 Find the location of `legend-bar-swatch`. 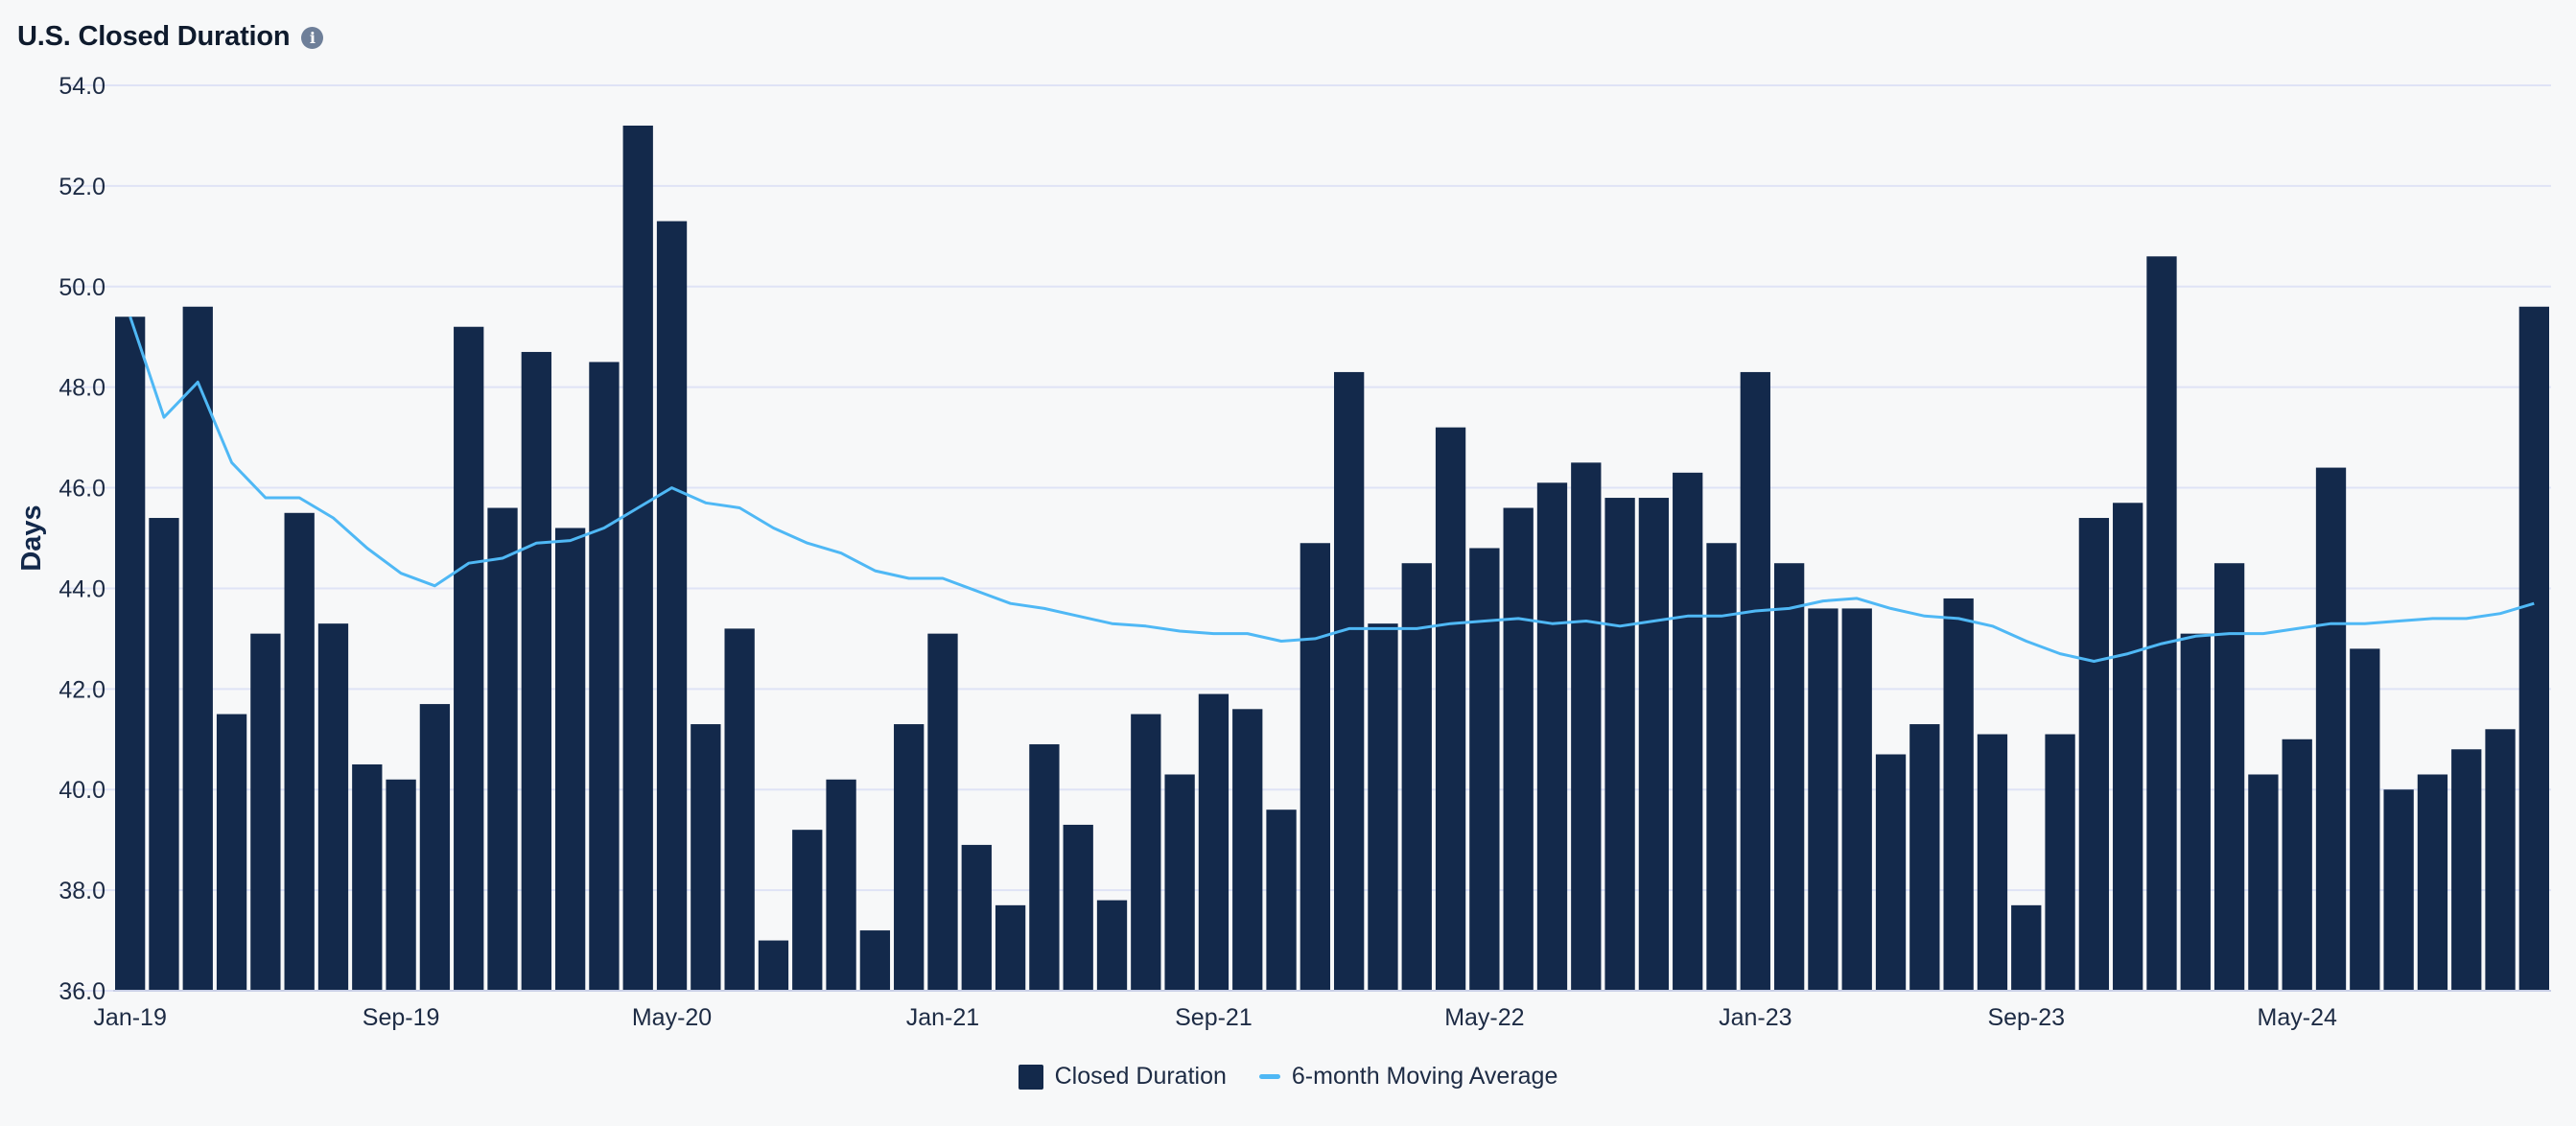

legend-bar-swatch is located at coordinates (1030, 1077).